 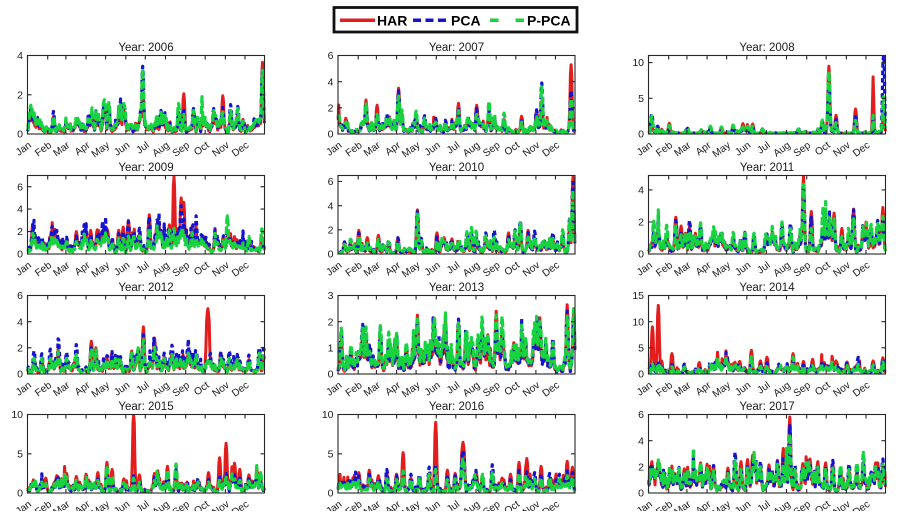 What do you see at coordinates (145, 168) in the screenshot?
I see `svg-text: Year: 2009` at bounding box center [145, 168].